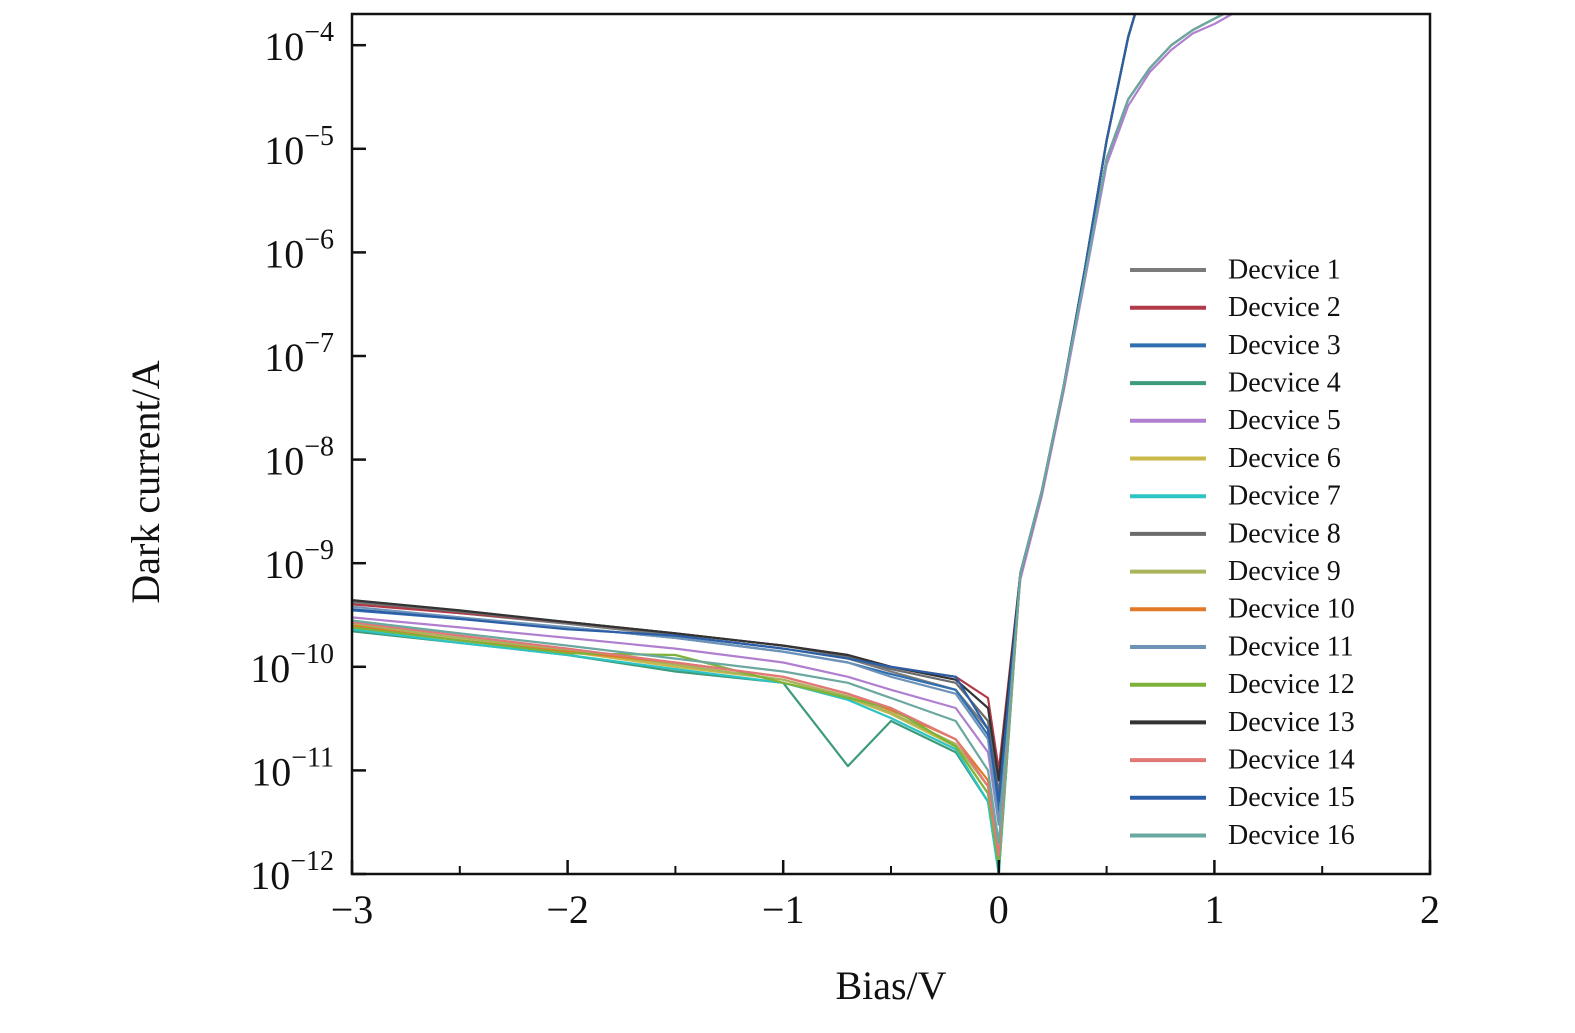  Describe the element at coordinates (1284, 307) in the screenshot. I see `legend-label: Decvice 2` at that location.